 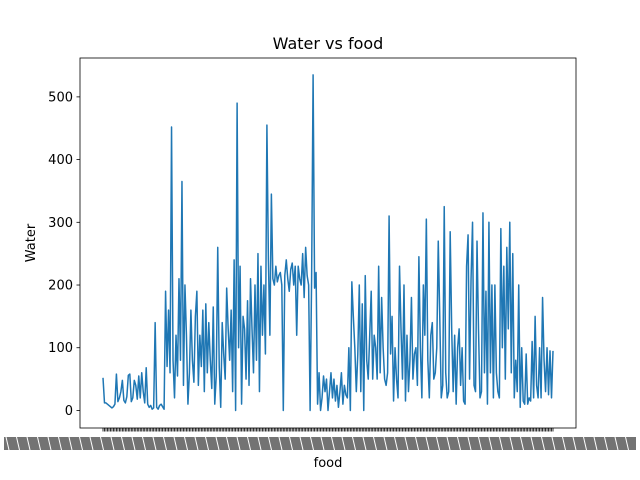 I want to click on x-axis-tick-labels, so click(x=320, y=443).